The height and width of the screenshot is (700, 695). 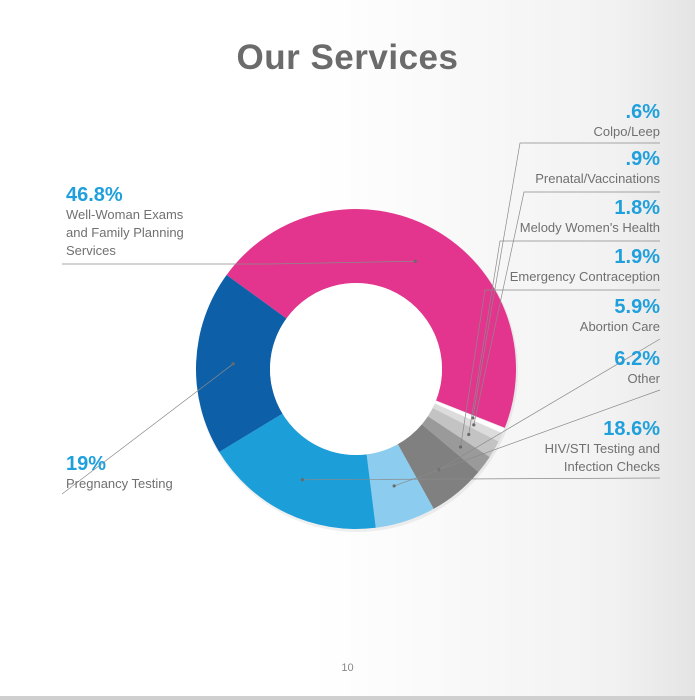 What do you see at coordinates (597, 178) in the screenshot?
I see `slice-name: Prenatal/Vaccinations` at bounding box center [597, 178].